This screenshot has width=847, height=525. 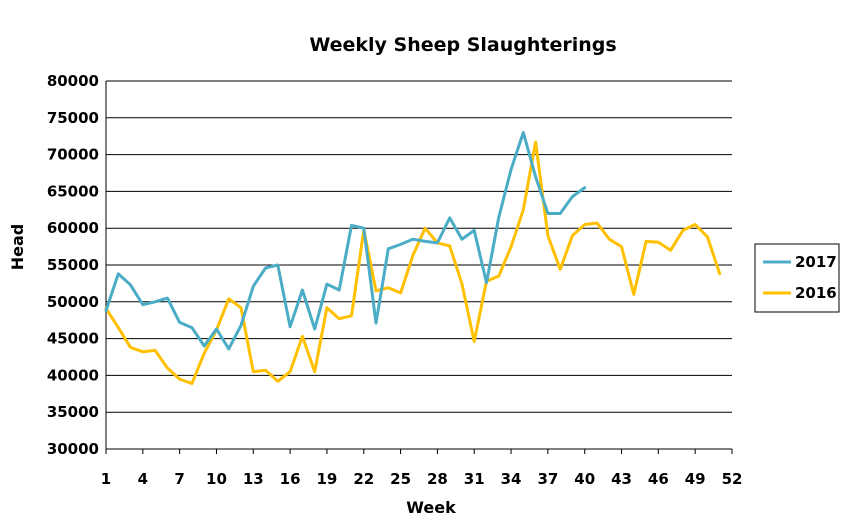 What do you see at coordinates (17, 247) in the screenshot?
I see `y-axis-title: Head` at bounding box center [17, 247].